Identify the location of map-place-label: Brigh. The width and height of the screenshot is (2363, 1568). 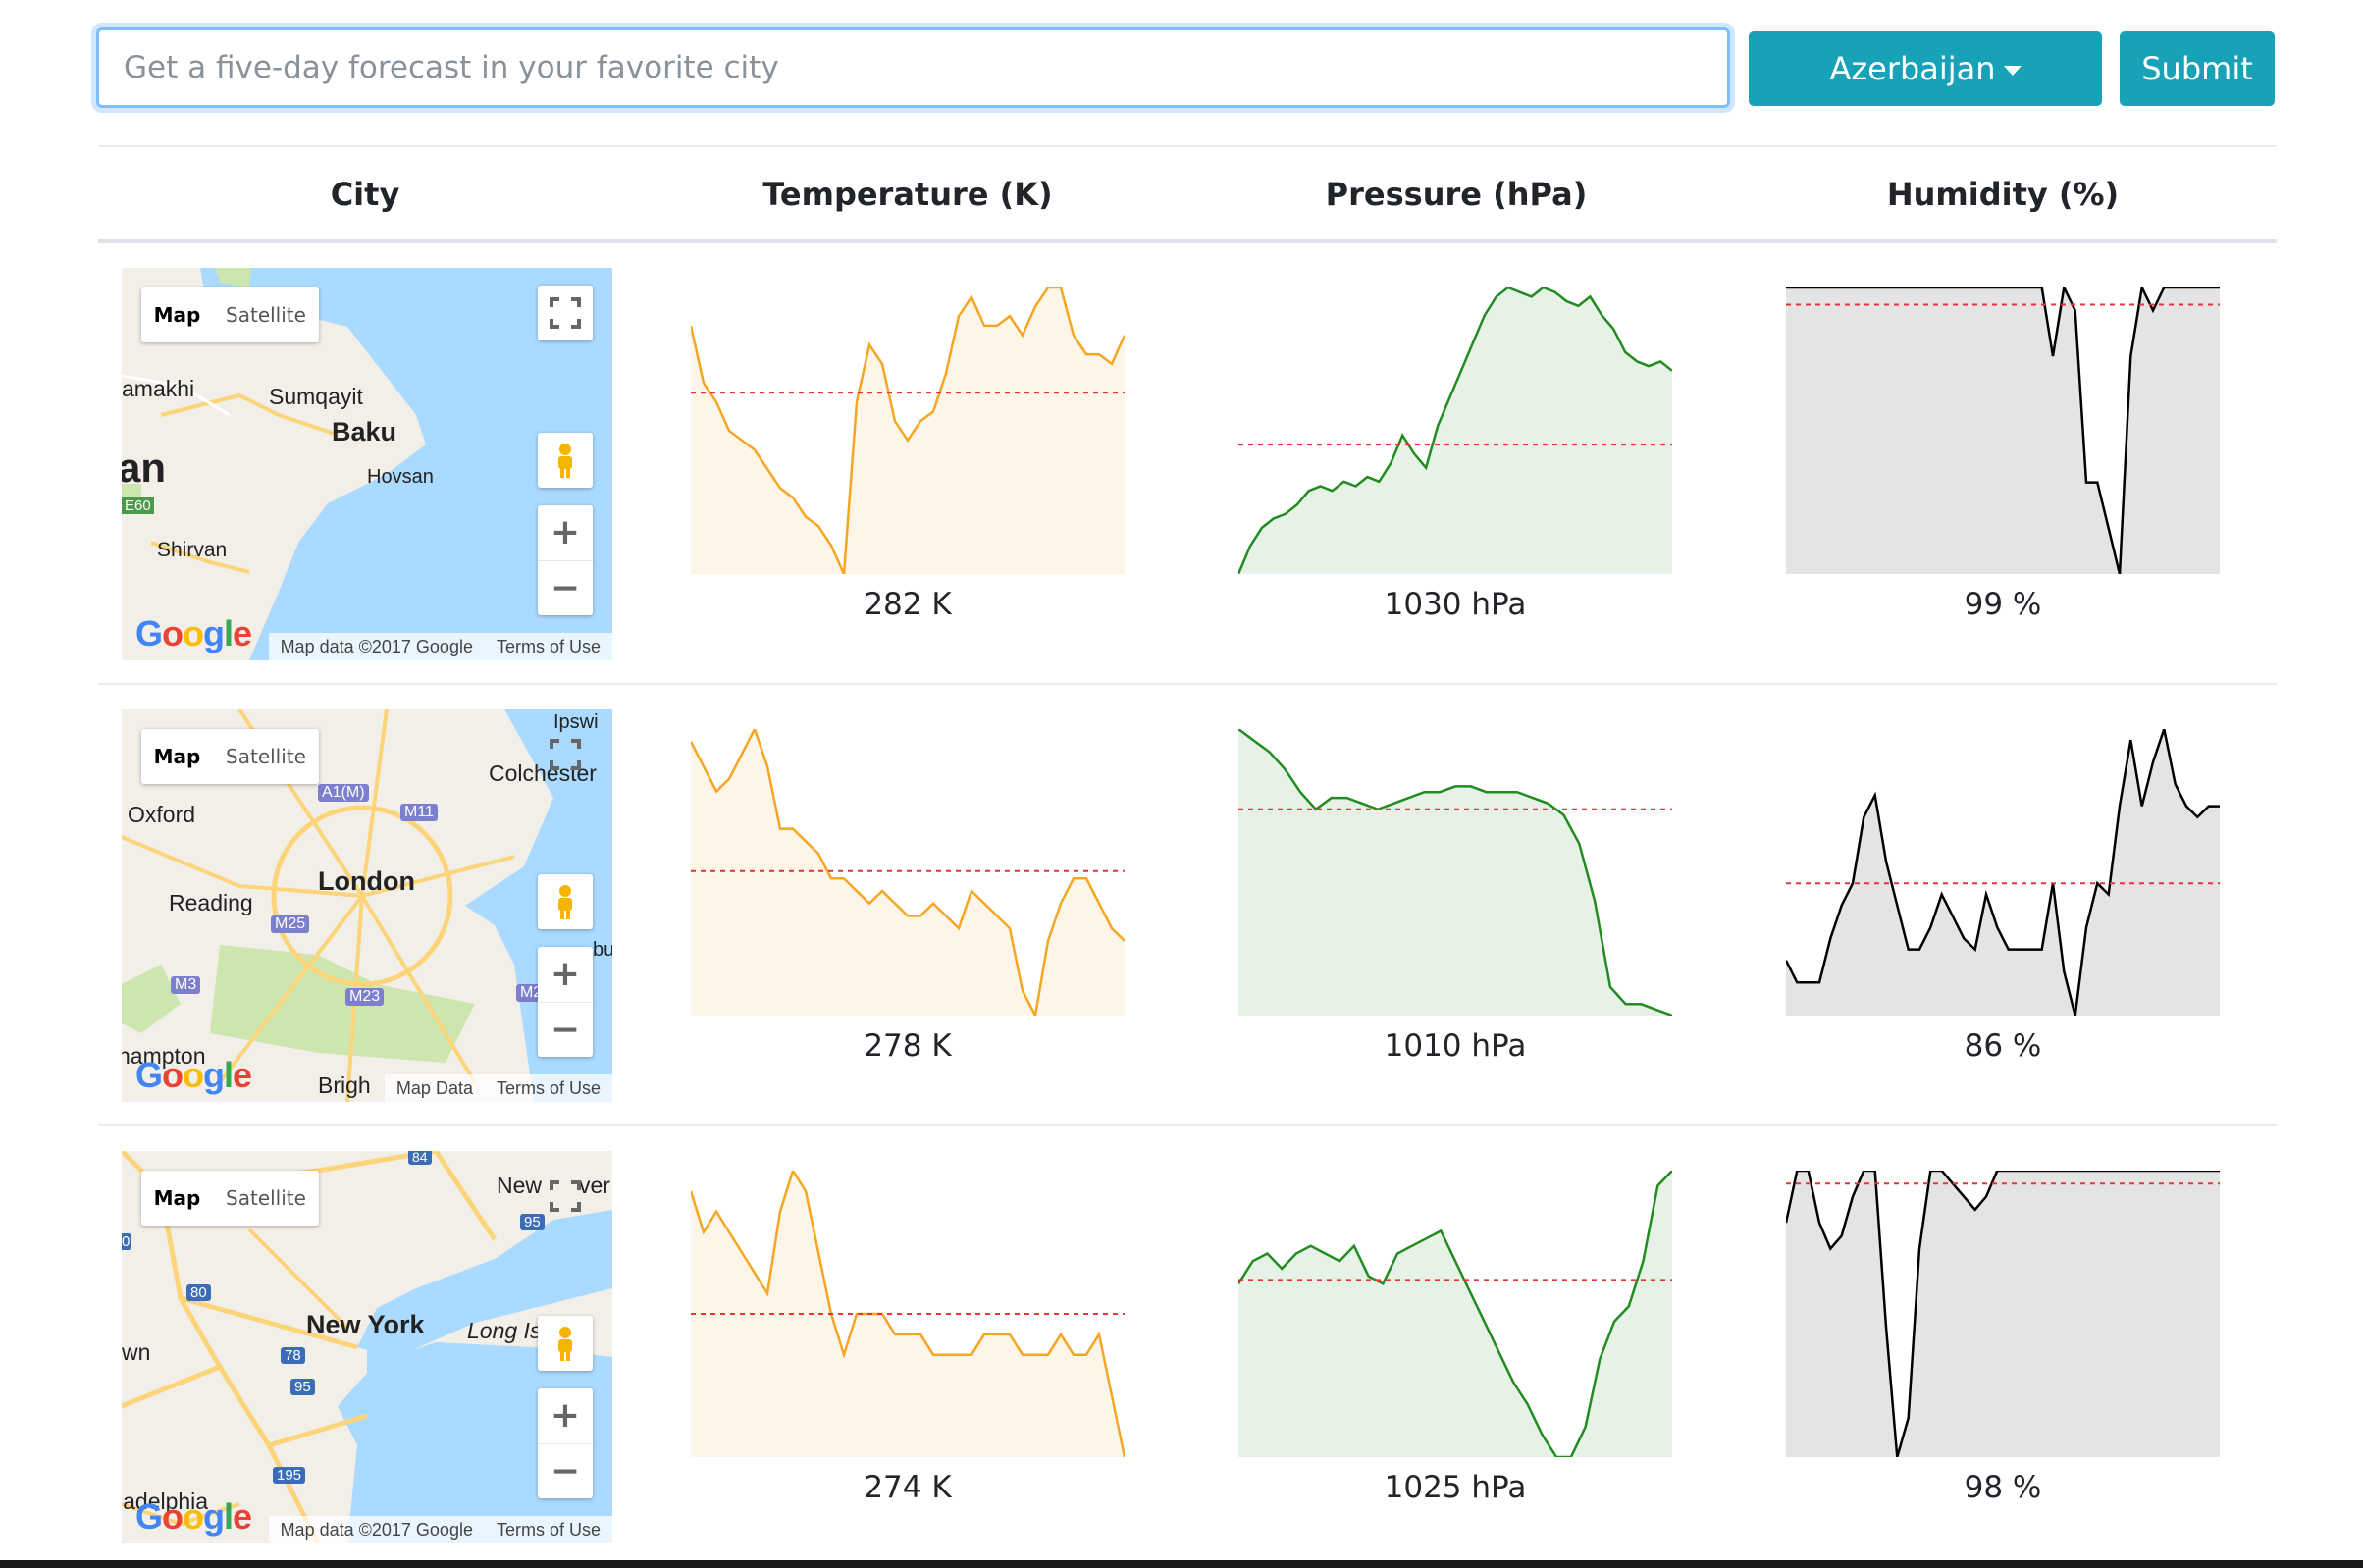
(344, 1085).